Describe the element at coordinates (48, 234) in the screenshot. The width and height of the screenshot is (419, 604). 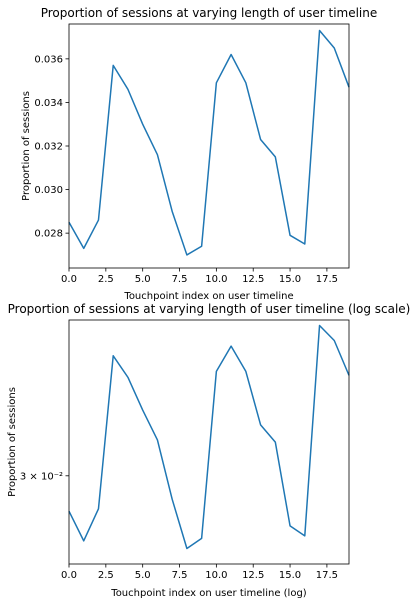
I see `y-tick-label: 0.028` at that location.